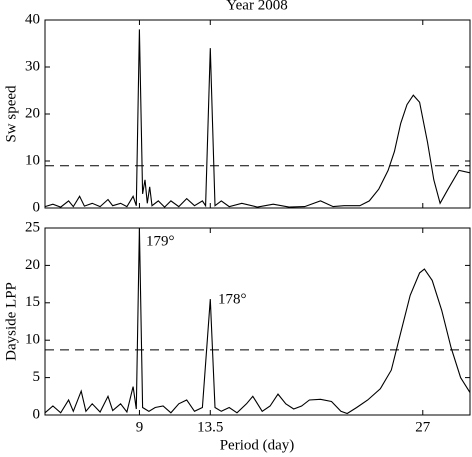 The height and width of the screenshot is (457, 472). Describe the element at coordinates (160, 241) in the screenshot. I see `annotation: 179°` at that location.